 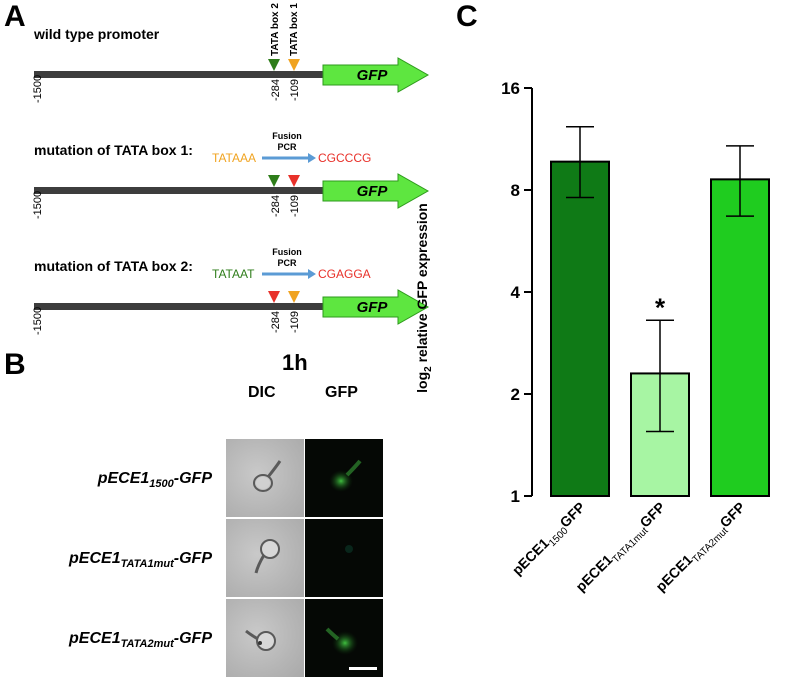 I want to click on dic-image-tata2mut, so click(x=265, y=638).